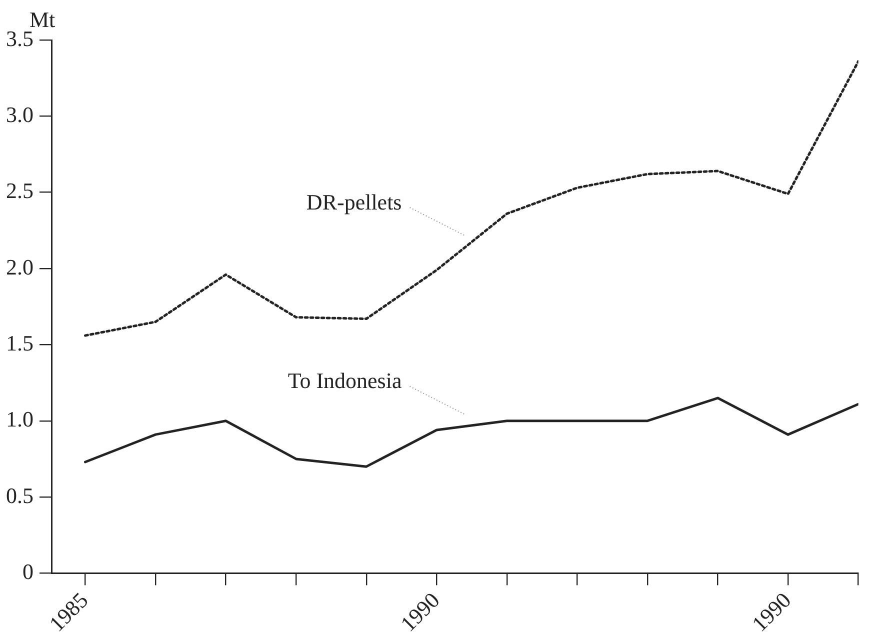 The height and width of the screenshot is (641, 880). What do you see at coordinates (28, 571) in the screenshot?
I see `y-tick-label: 0` at bounding box center [28, 571].